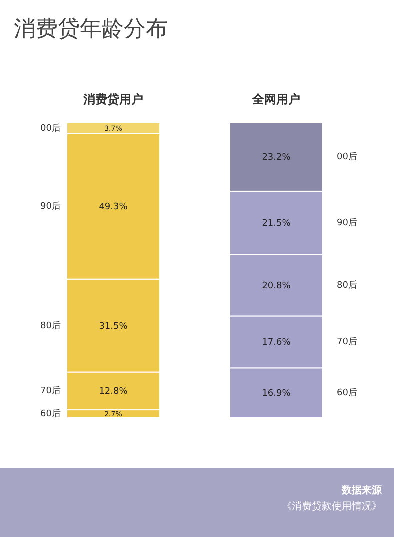 The image size is (394, 537). What do you see at coordinates (113, 207) in the screenshot?
I see `data-label: 49.3%` at bounding box center [113, 207].